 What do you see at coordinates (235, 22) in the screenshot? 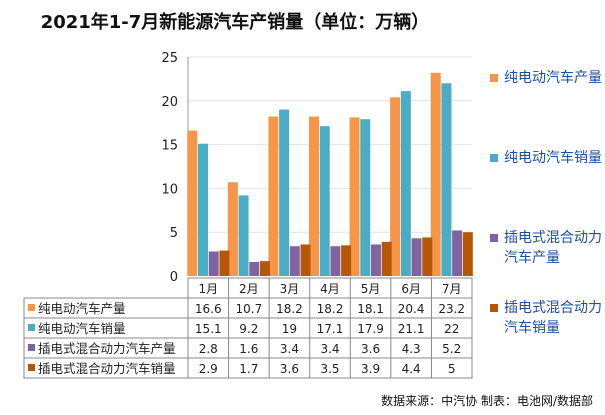
I see `chart-title: 2021年1-7月新能源汽车产销量（单位：万辆）` at bounding box center [235, 22].